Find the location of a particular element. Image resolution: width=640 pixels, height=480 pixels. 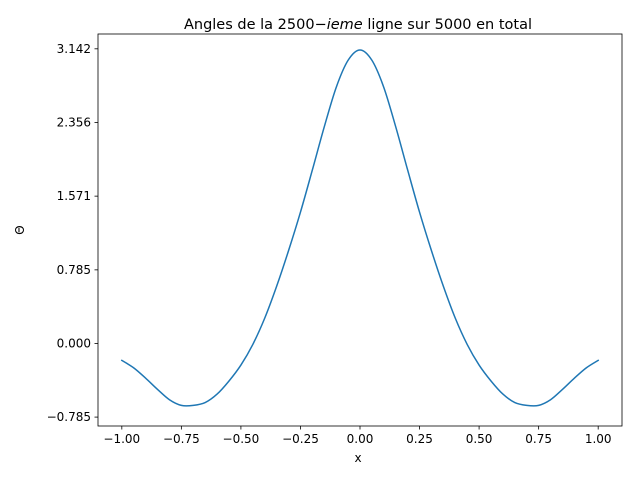

chart-title-suffix: ligne sur 5000 en total is located at coordinates (447, 25).